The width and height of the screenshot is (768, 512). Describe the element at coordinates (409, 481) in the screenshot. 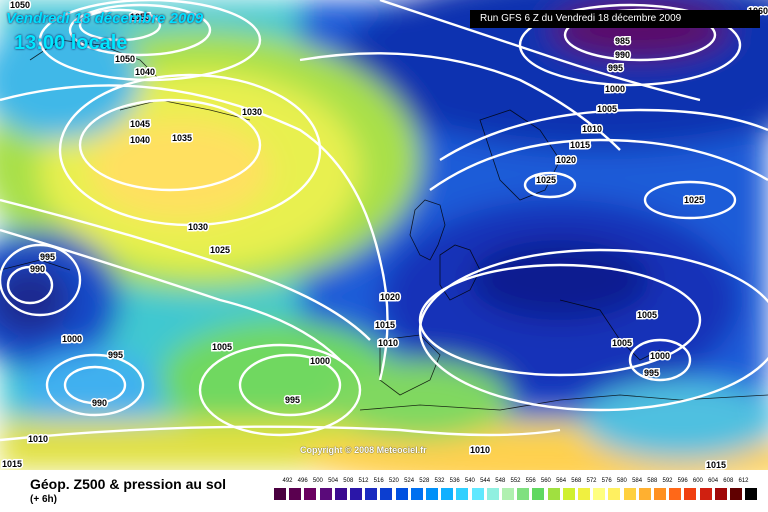

I see `scale-tick: 524` at that location.